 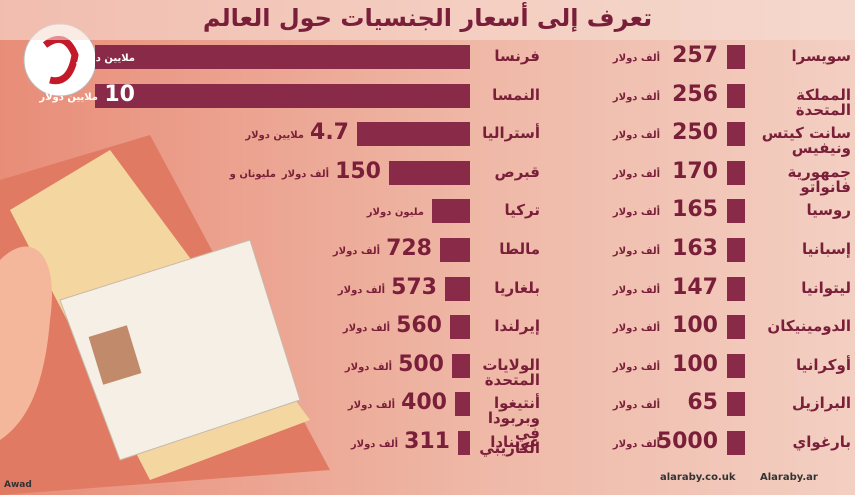 I want to click on country-name: تركيا, so click(x=522, y=210).